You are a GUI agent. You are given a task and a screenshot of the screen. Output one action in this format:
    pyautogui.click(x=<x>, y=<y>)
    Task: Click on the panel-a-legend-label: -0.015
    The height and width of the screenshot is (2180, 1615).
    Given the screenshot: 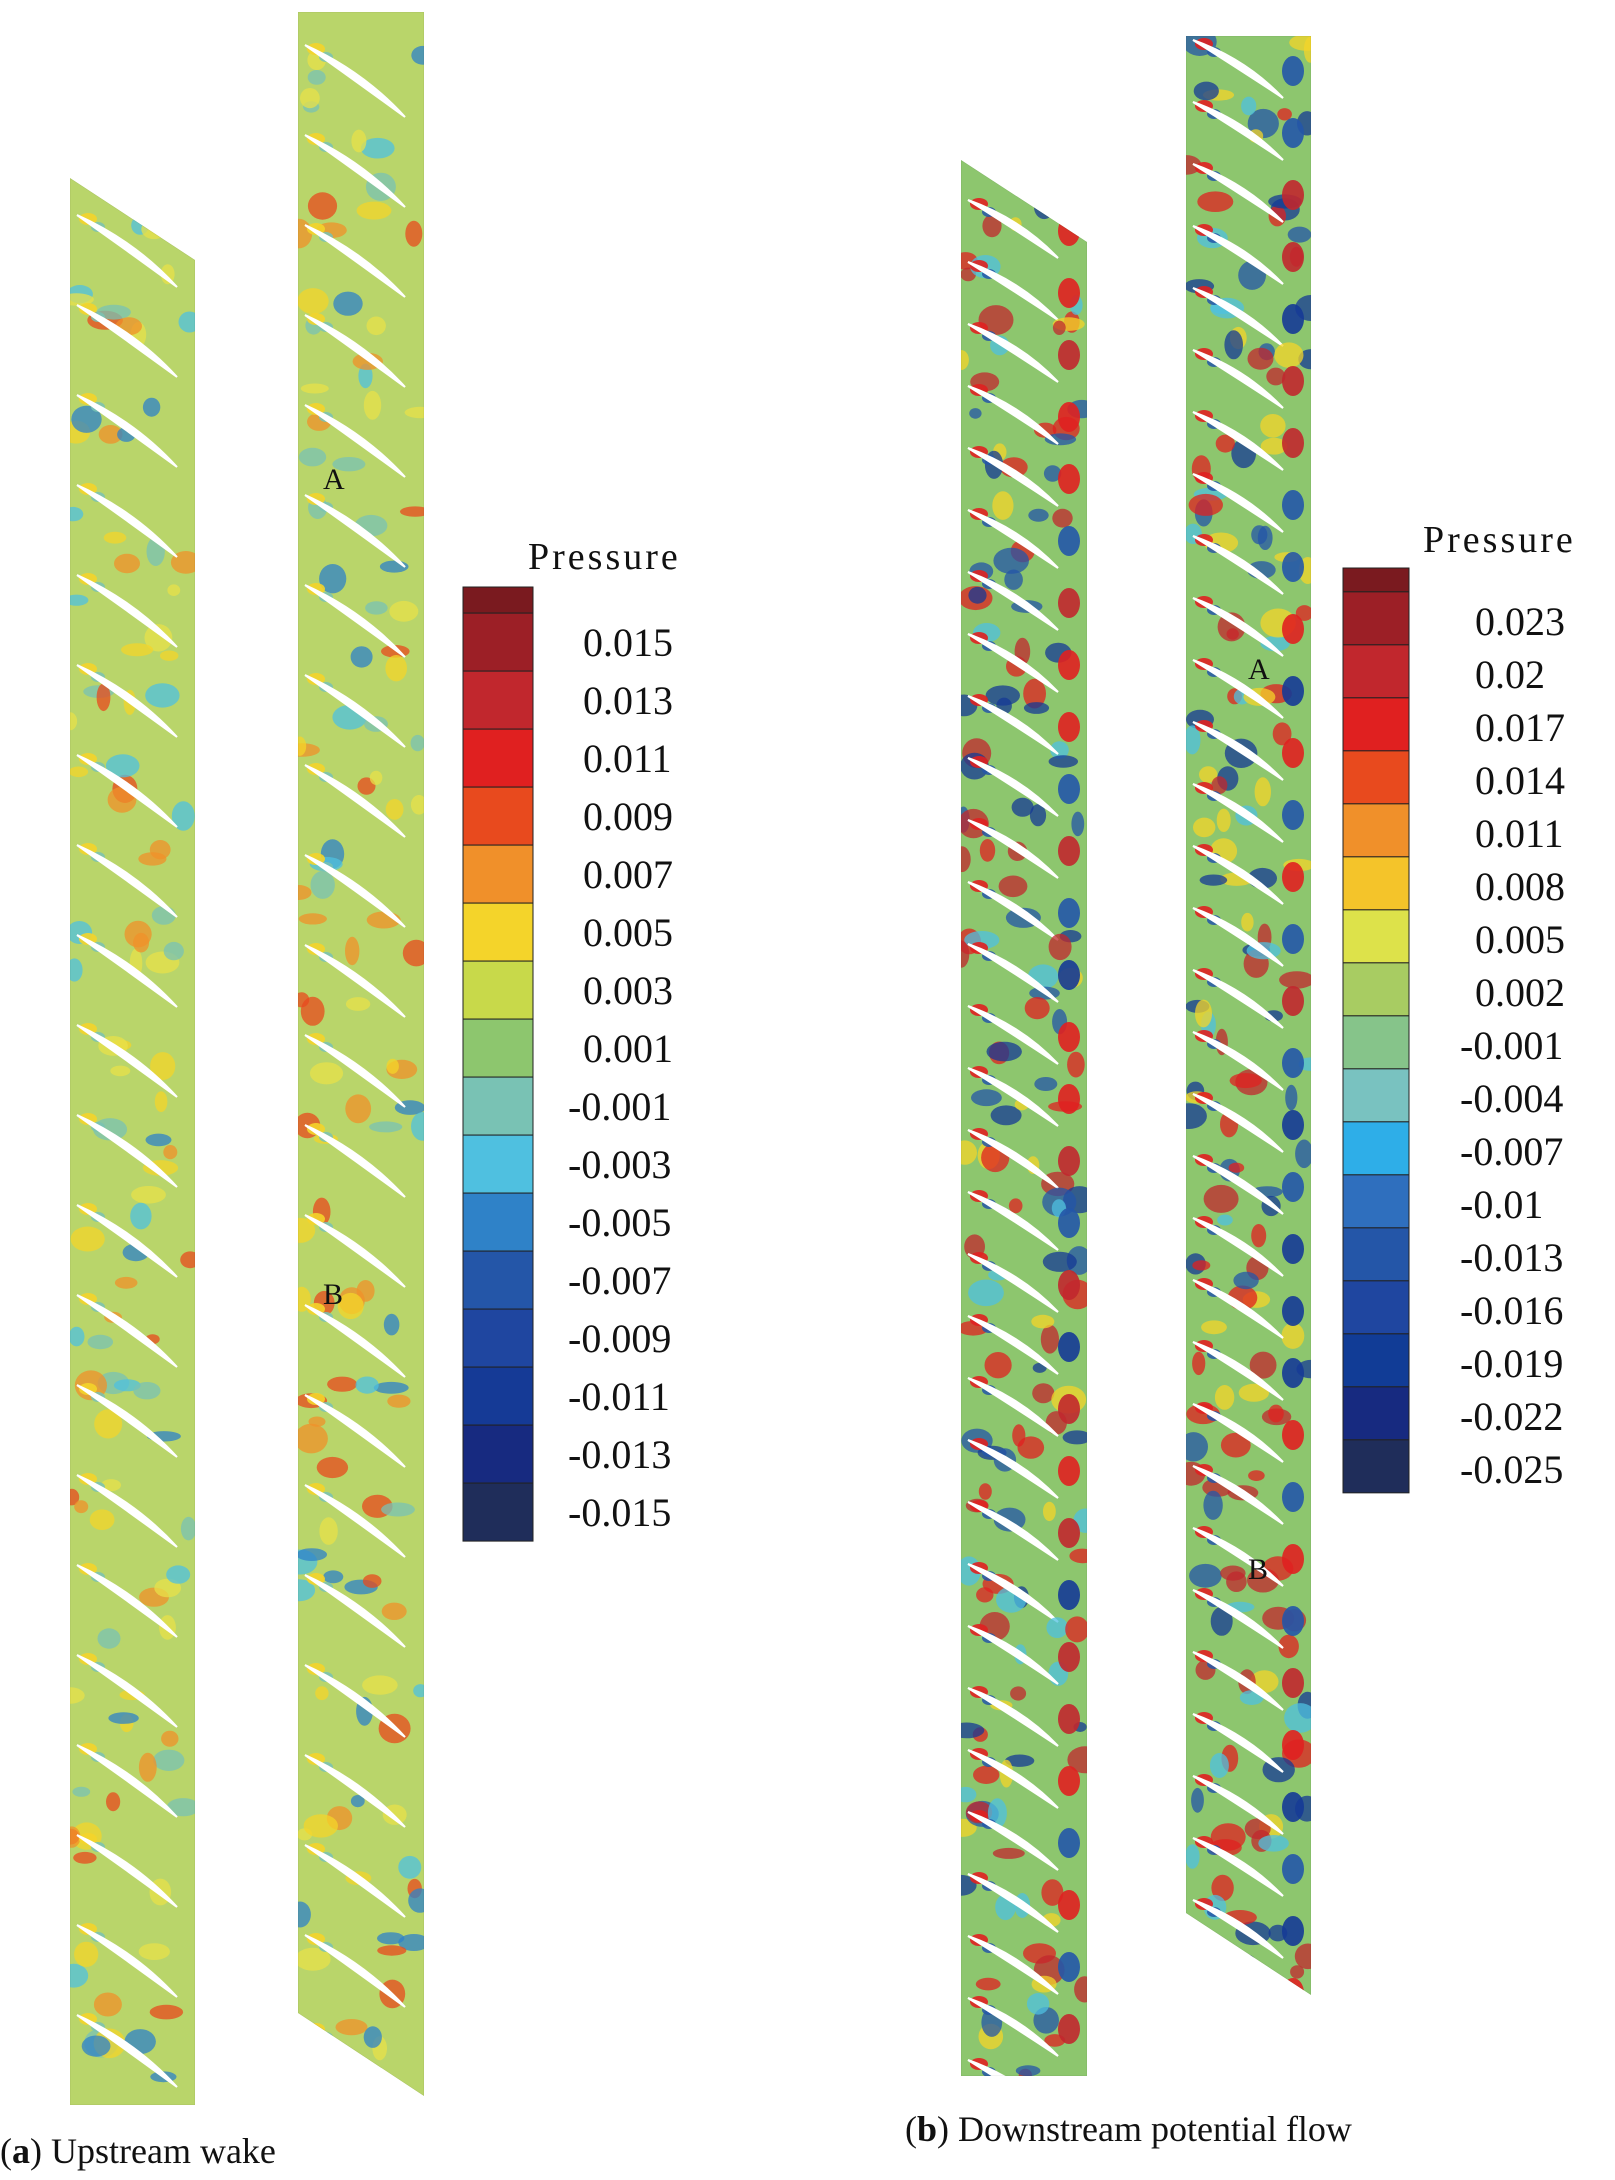 What is the action you would take?
    pyautogui.click(x=620, y=1512)
    